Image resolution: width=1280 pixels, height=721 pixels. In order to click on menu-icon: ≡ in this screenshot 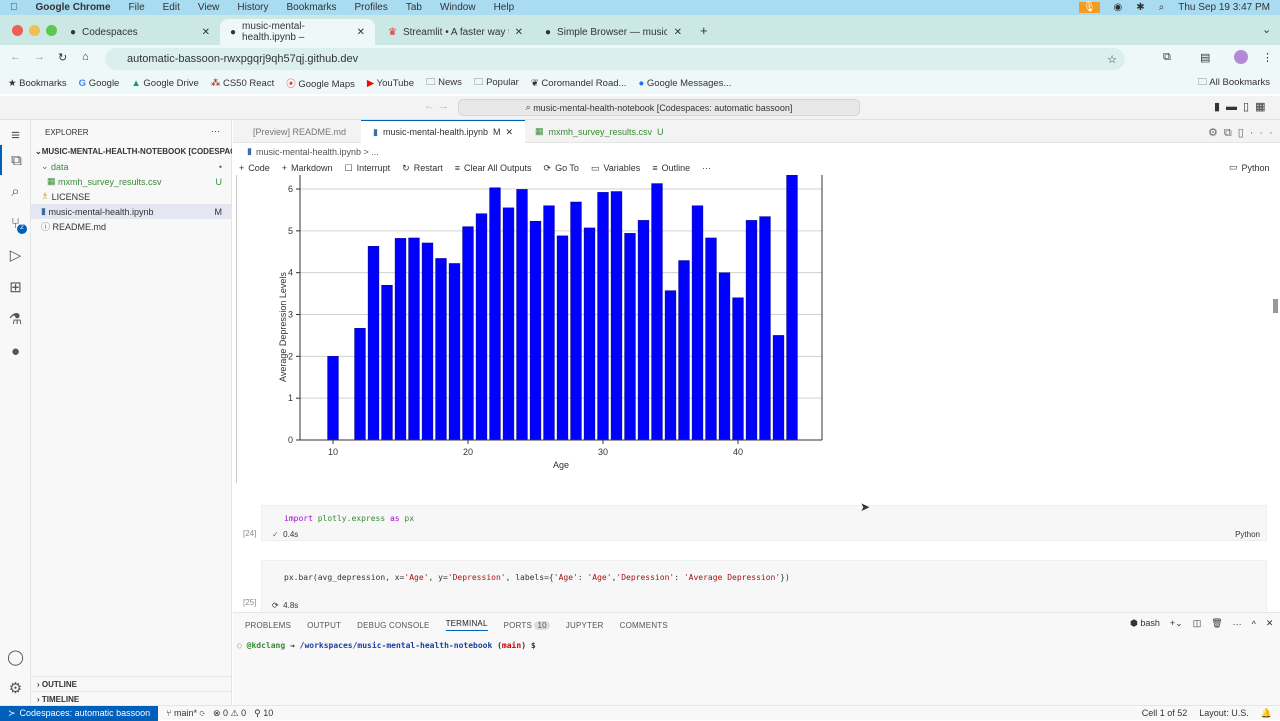, I will do `click(15, 135)`.